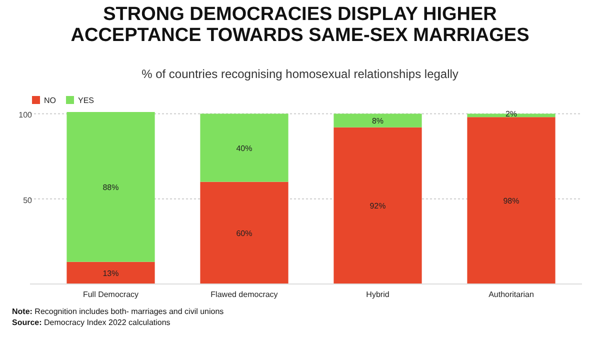 The height and width of the screenshot is (337, 600). Describe the element at coordinates (511, 294) in the screenshot. I see `x-tick-label: Authoritarian` at that location.